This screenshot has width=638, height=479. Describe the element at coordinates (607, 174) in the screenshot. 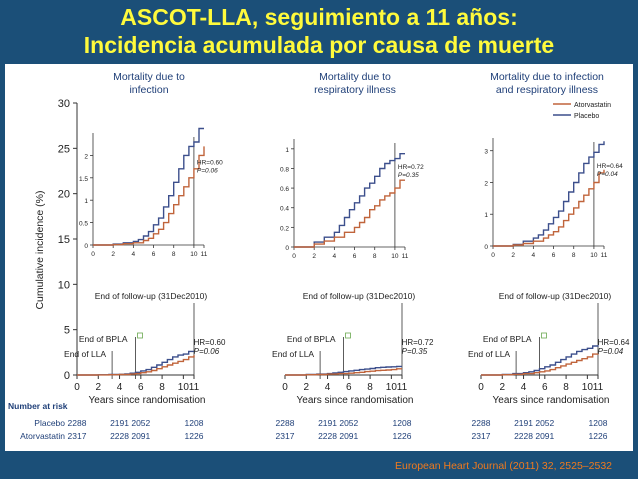

I see `inset-p-label: P=0.04` at that location.